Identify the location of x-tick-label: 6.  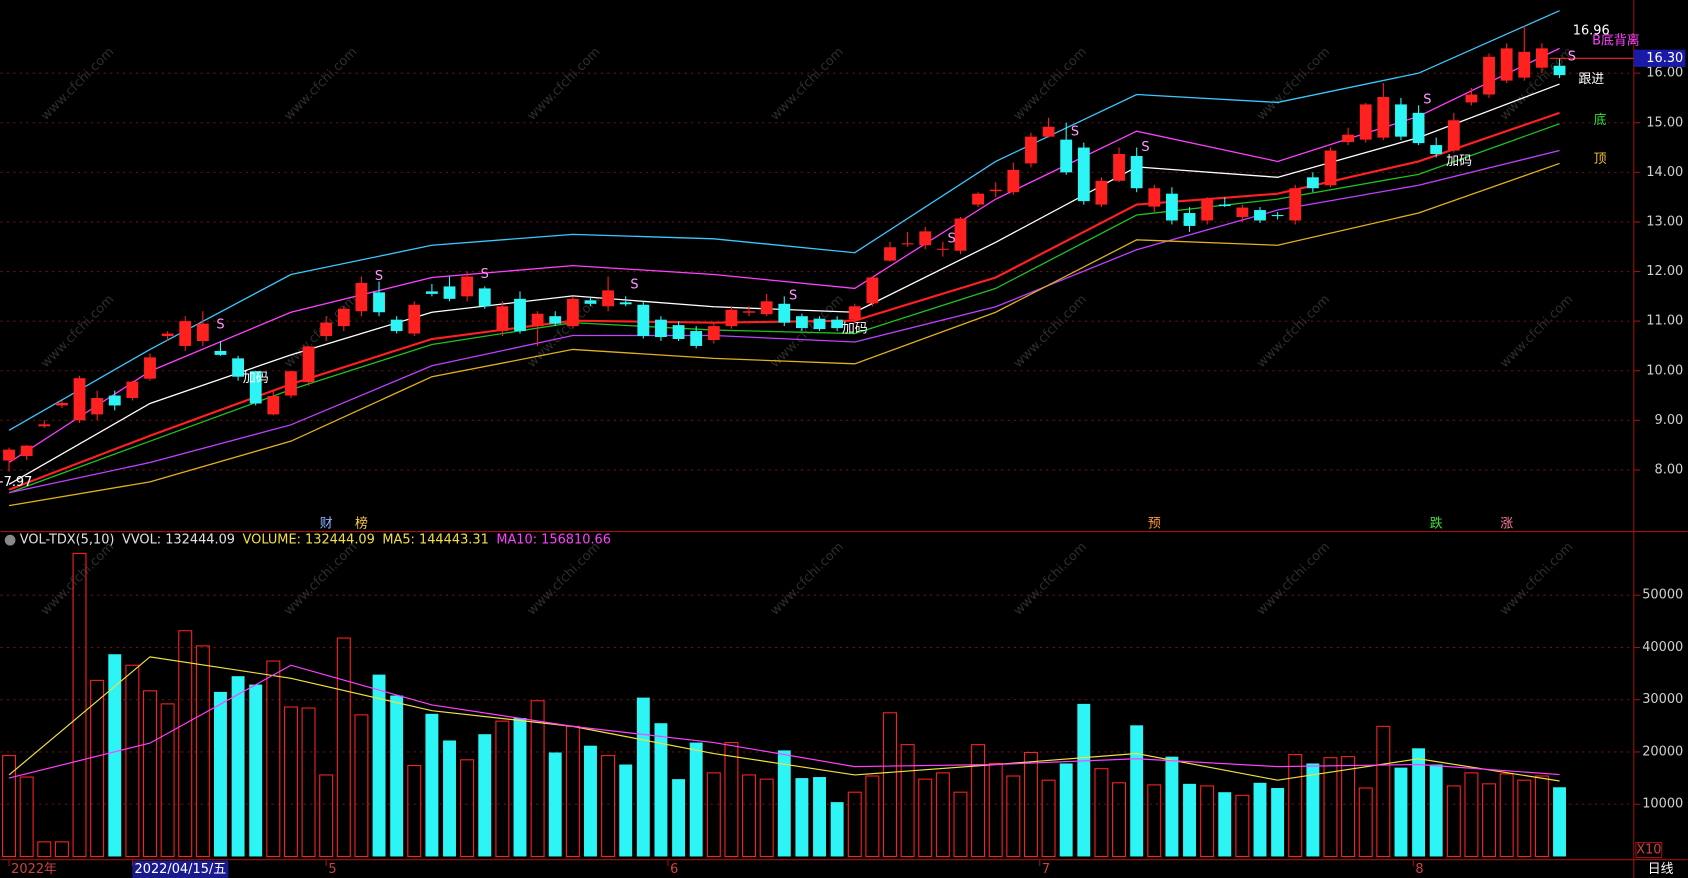
(674, 869).